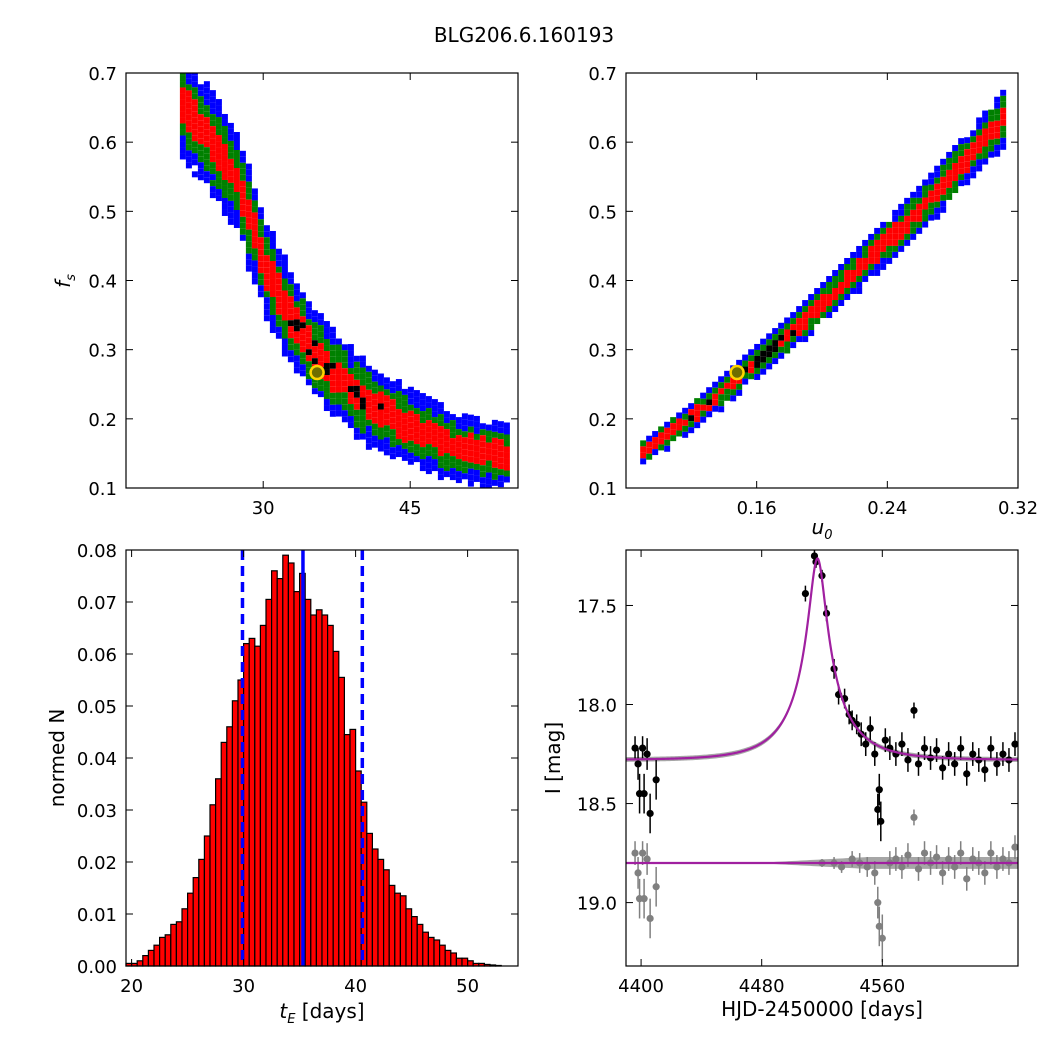 The image size is (1050, 1050). What do you see at coordinates (641, 986) in the screenshot?
I see `x-tick-label: 4400` at bounding box center [641, 986].